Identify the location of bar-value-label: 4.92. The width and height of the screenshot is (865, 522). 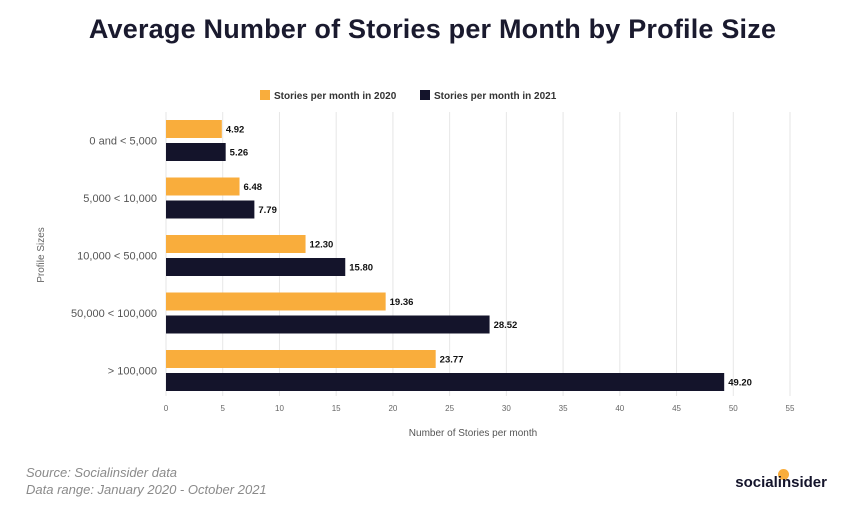
(235, 130).